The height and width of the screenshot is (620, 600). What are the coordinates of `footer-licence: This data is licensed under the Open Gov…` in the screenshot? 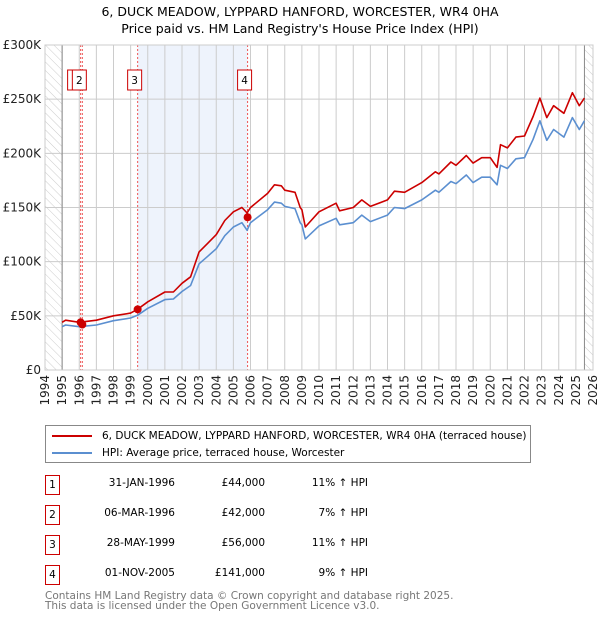 It's located at (212, 606).